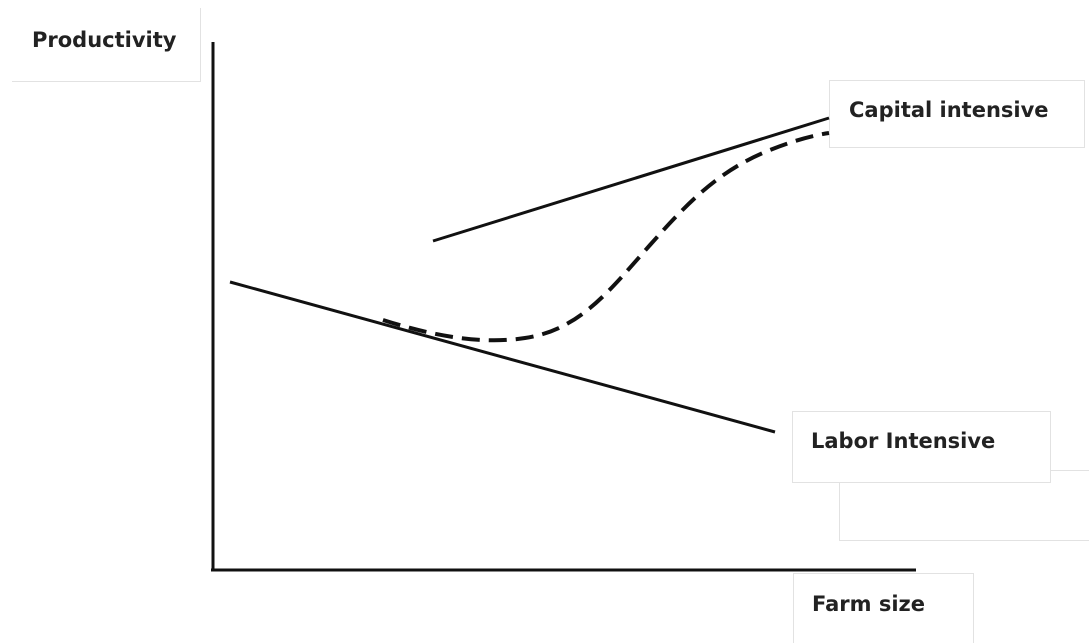  I want to click on capital-label: Capital intensive, so click(949, 110).